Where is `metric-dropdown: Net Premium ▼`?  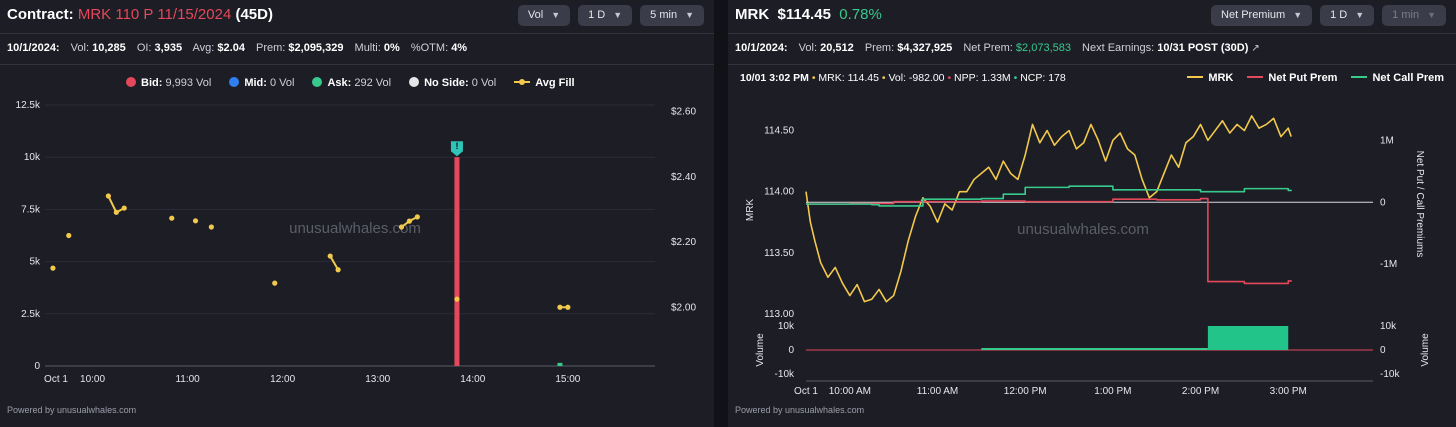 metric-dropdown: Net Premium ▼ is located at coordinates (1262, 15).